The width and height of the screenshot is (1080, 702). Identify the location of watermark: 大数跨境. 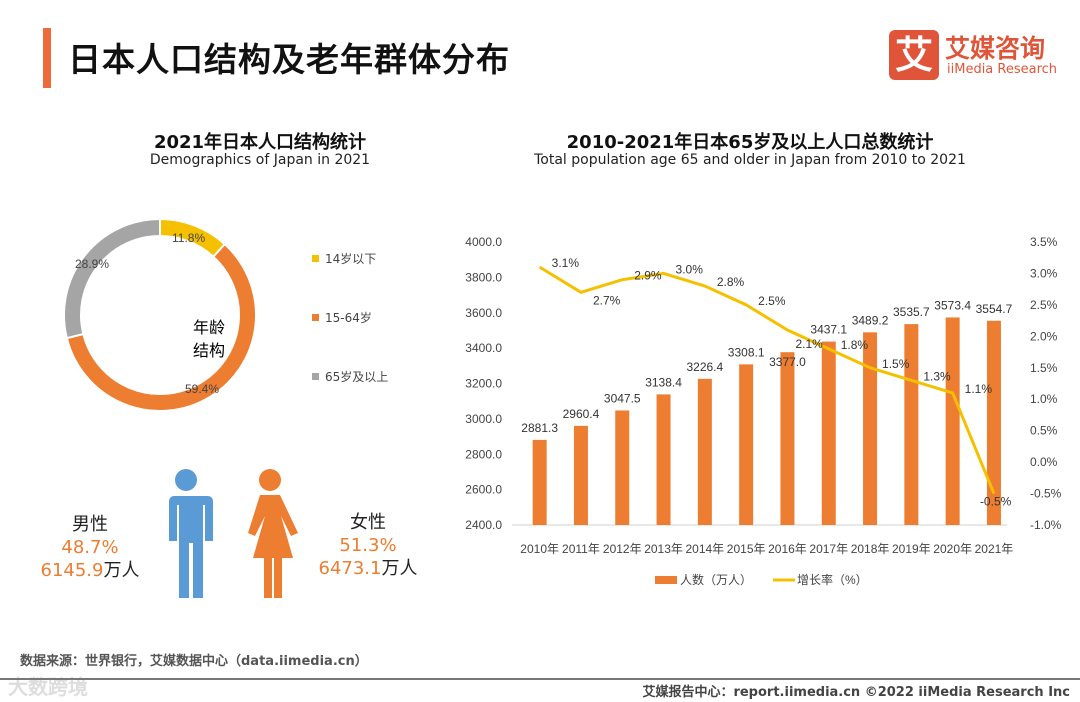
(48, 687).